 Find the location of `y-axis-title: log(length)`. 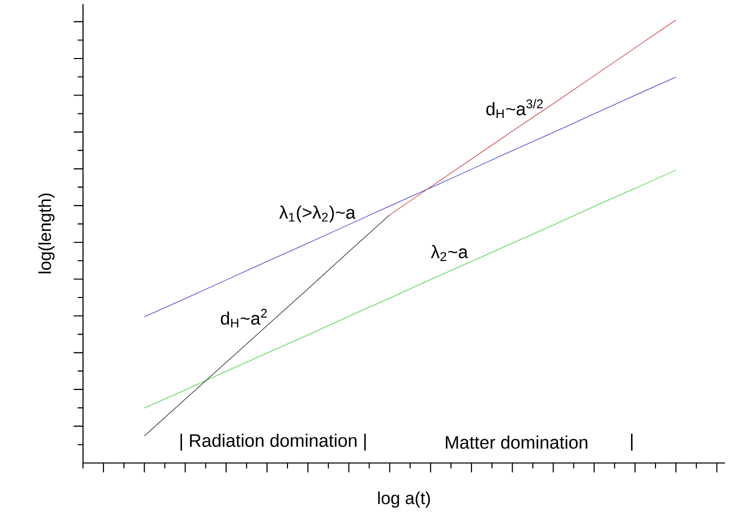

y-axis-title: log(length) is located at coordinates (46, 234).